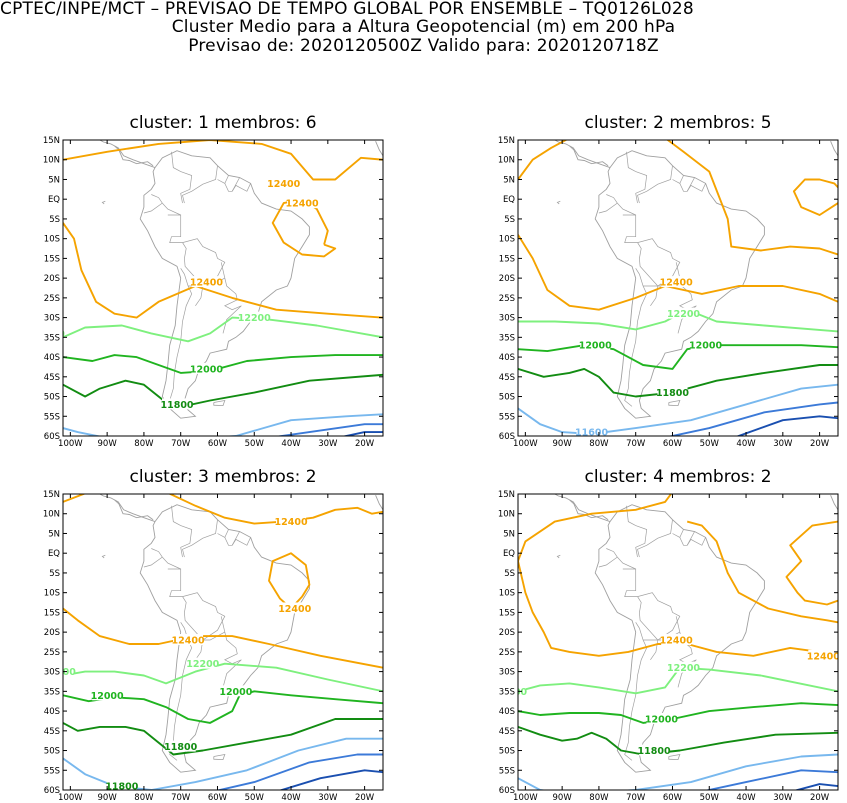 The width and height of the screenshot is (847, 803). I want to click on lat-label: 30S, so click(52, 319).